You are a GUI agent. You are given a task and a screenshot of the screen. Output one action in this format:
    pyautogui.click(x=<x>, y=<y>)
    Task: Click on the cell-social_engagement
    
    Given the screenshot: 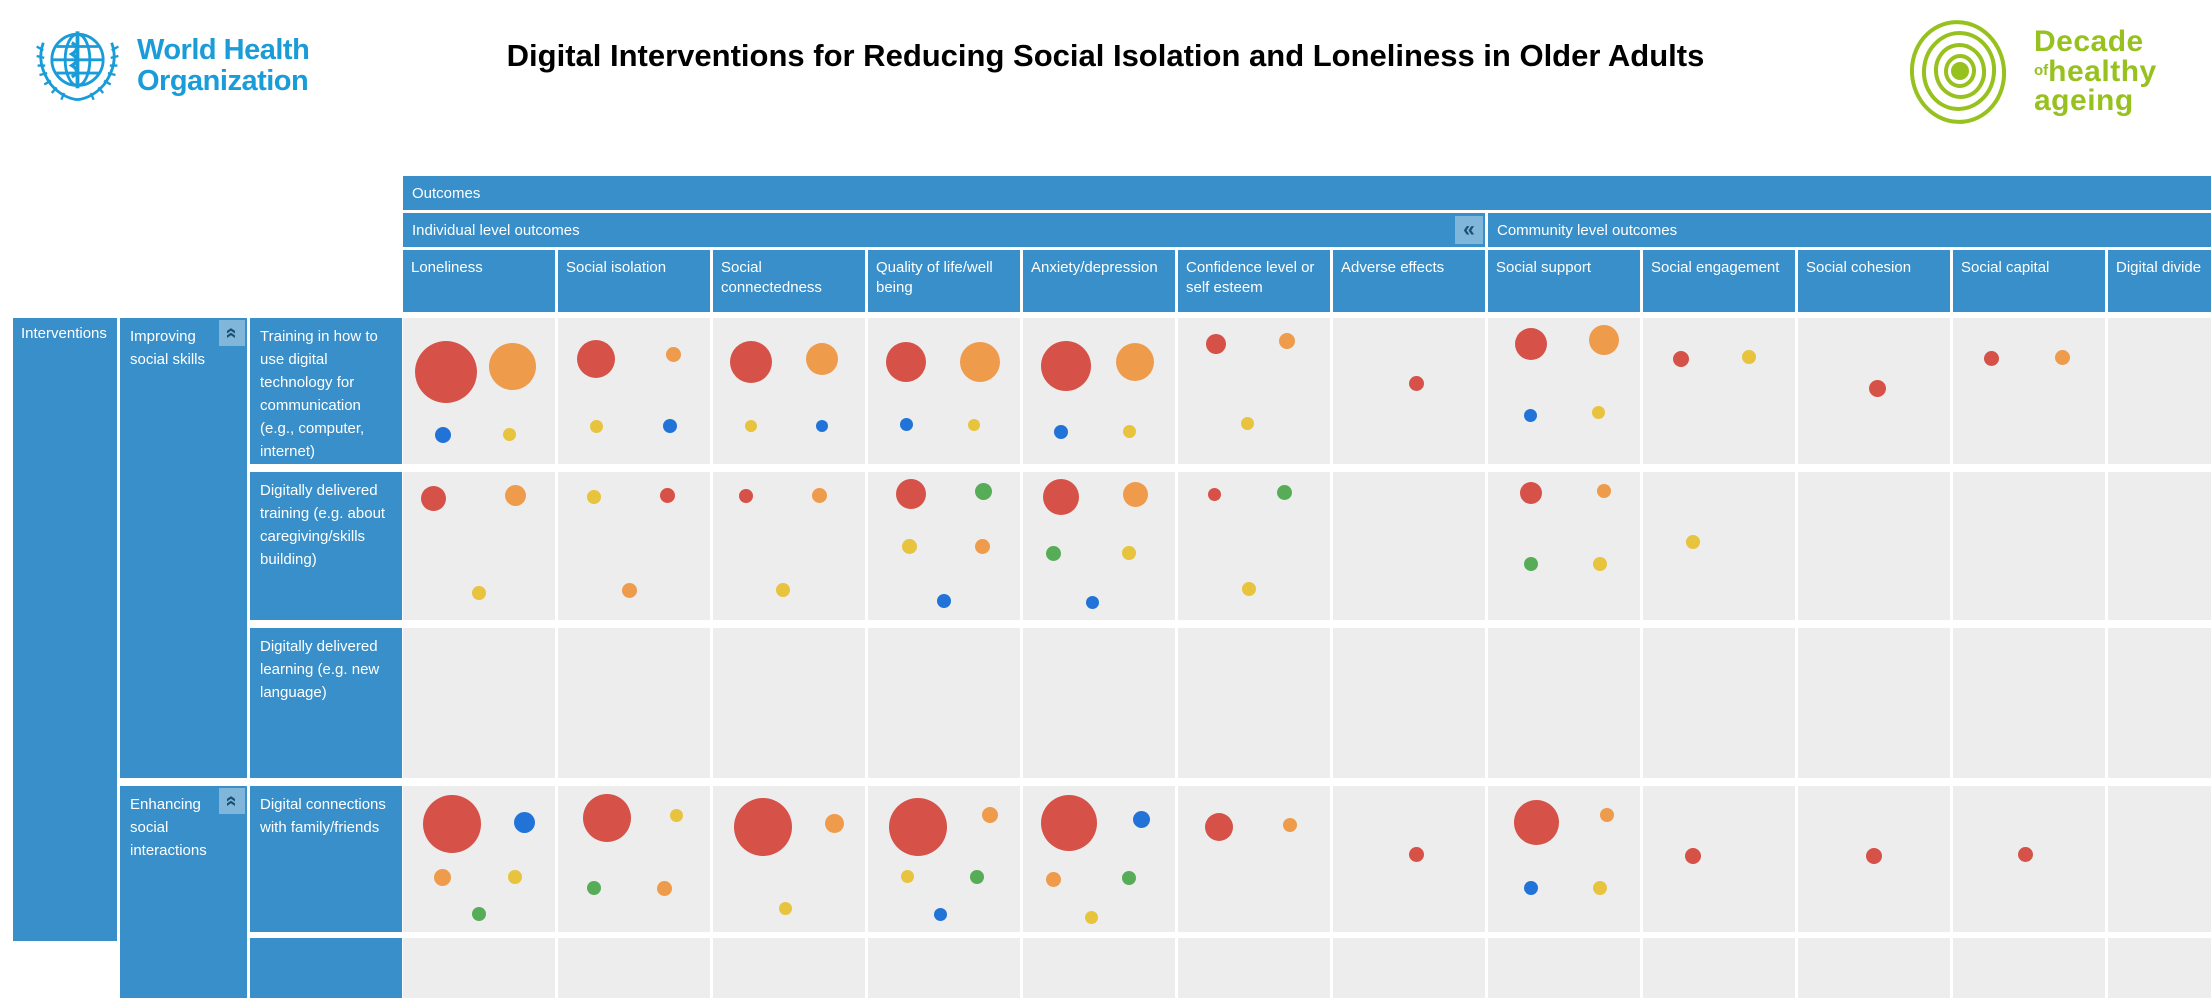 What is the action you would take?
    pyautogui.click(x=1719, y=546)
    